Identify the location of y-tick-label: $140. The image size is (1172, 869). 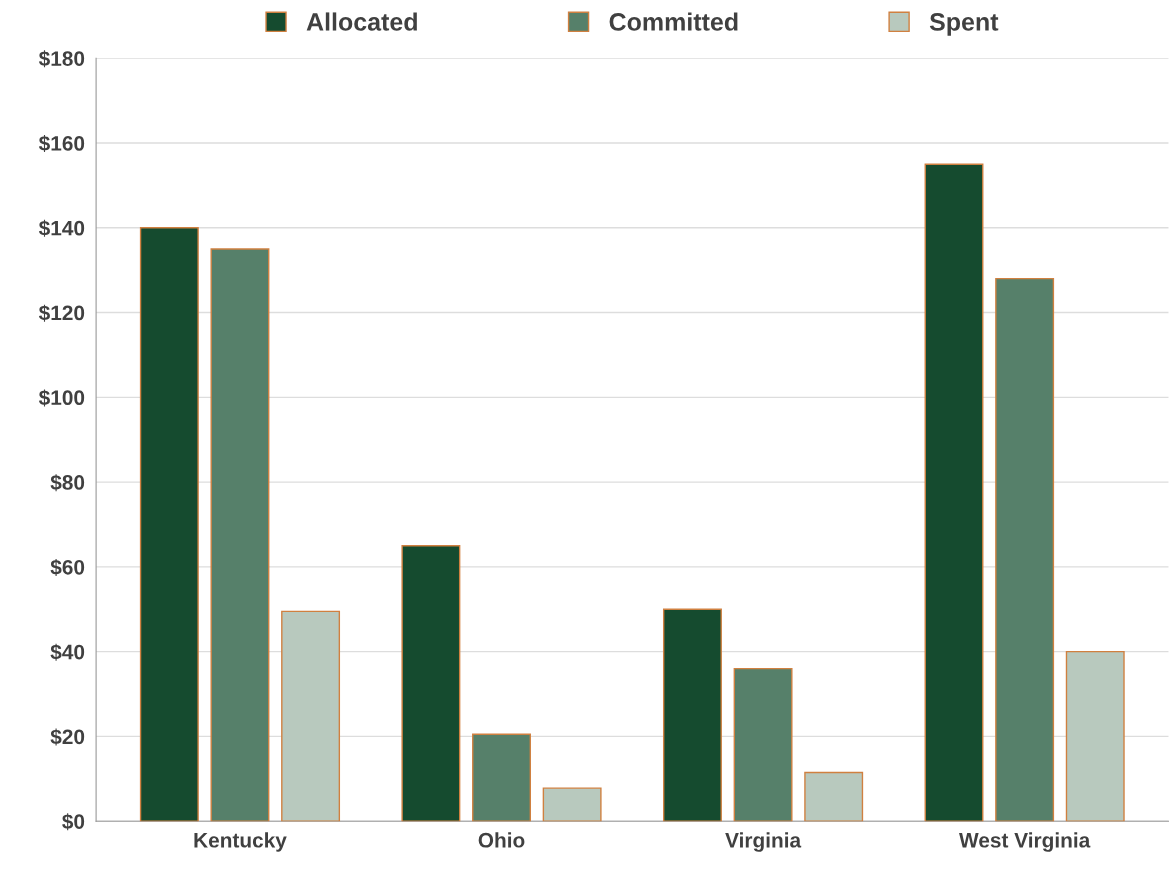
(61, 228).